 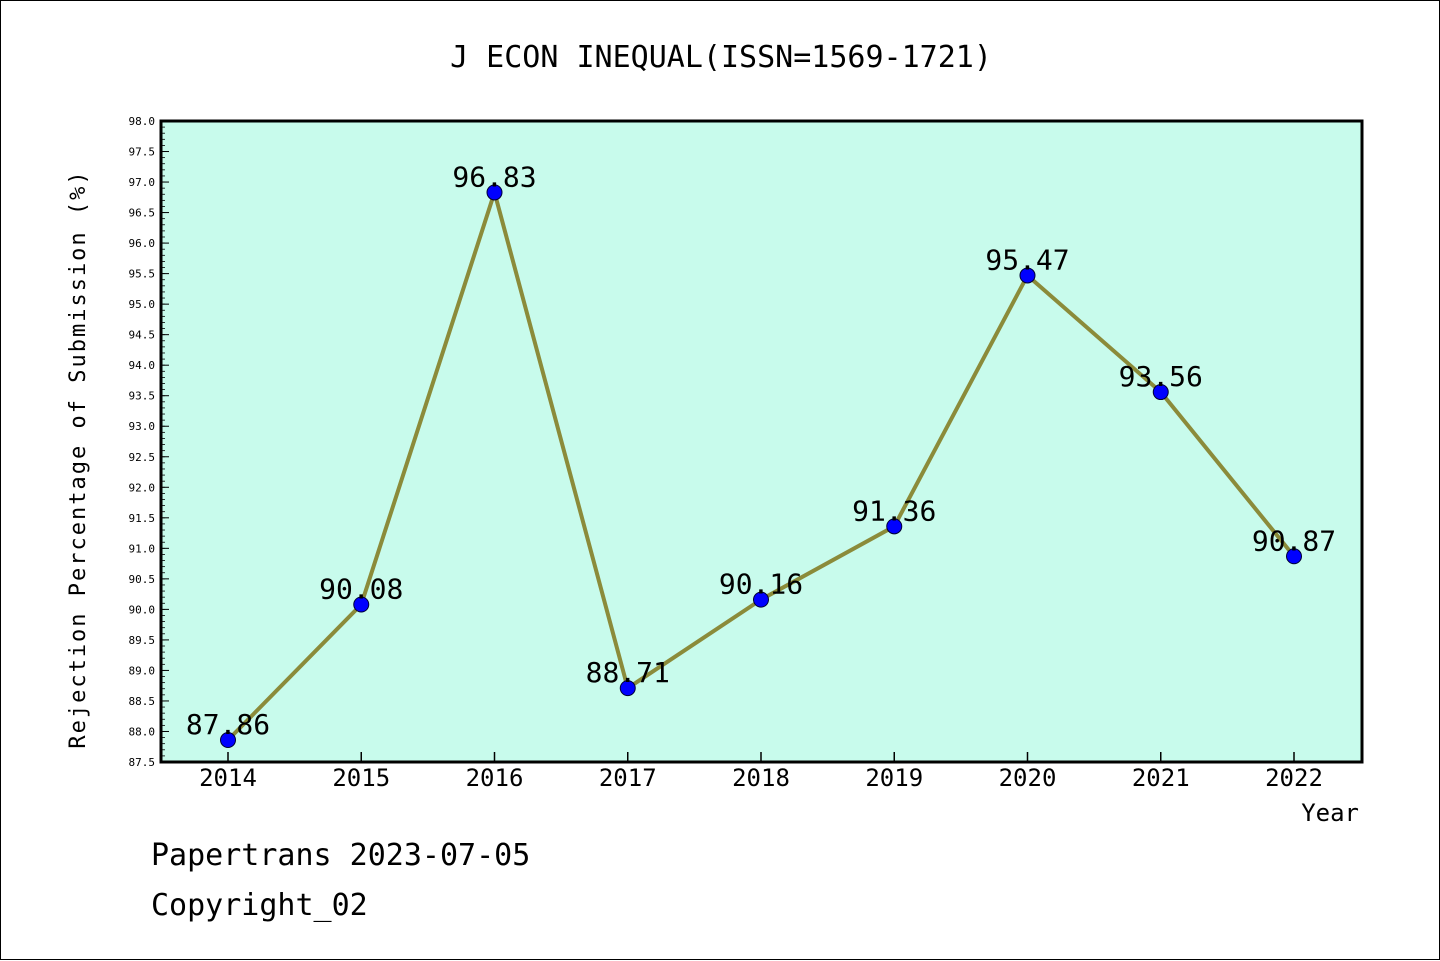 What do you see at coordinates (894, 510) in the screenshot?
I see `data-label: 91.36` at bounding box center [894, 510].